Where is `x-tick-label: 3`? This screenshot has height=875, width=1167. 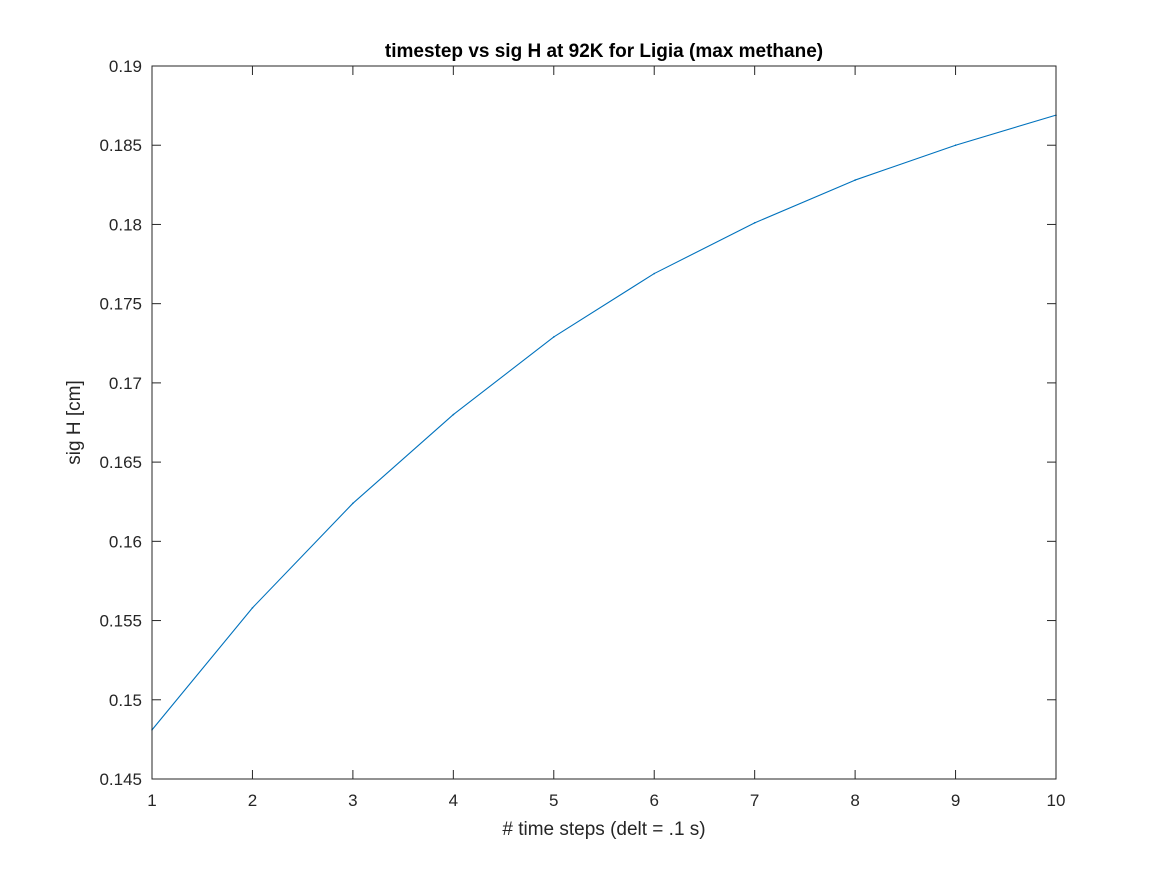
x-tick-label: 3 is located at coordinates (352, 800).